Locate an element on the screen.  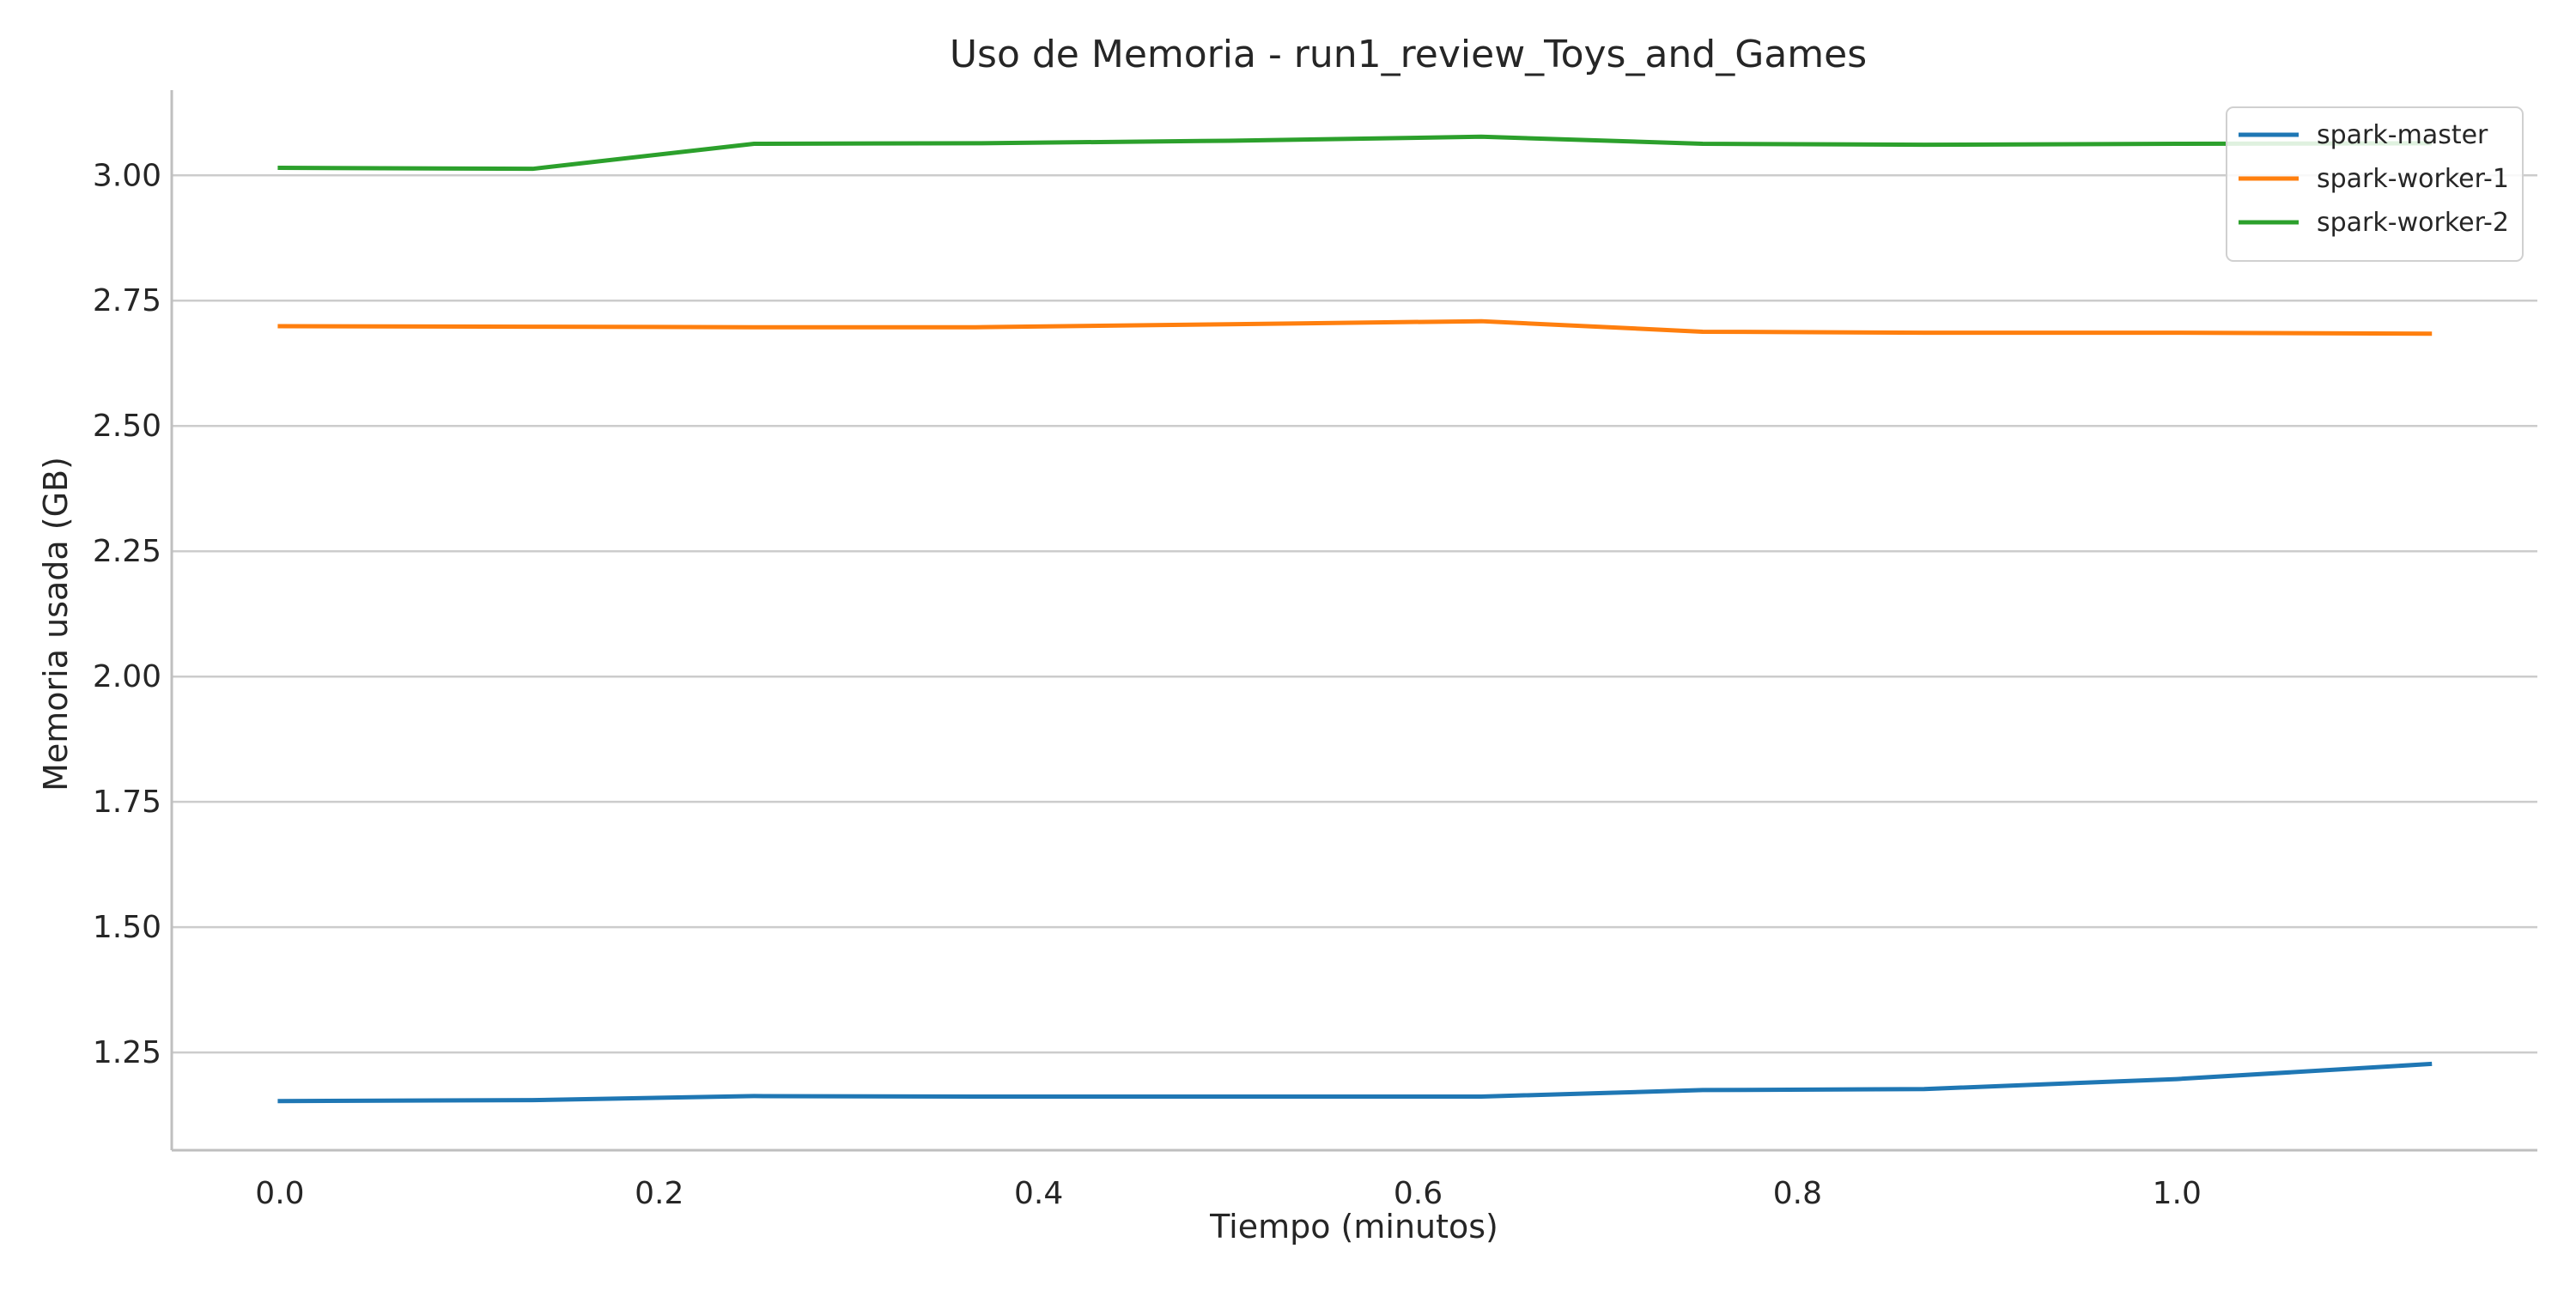
y-tick-label: 1.50 is located at coordinates (127, 928).